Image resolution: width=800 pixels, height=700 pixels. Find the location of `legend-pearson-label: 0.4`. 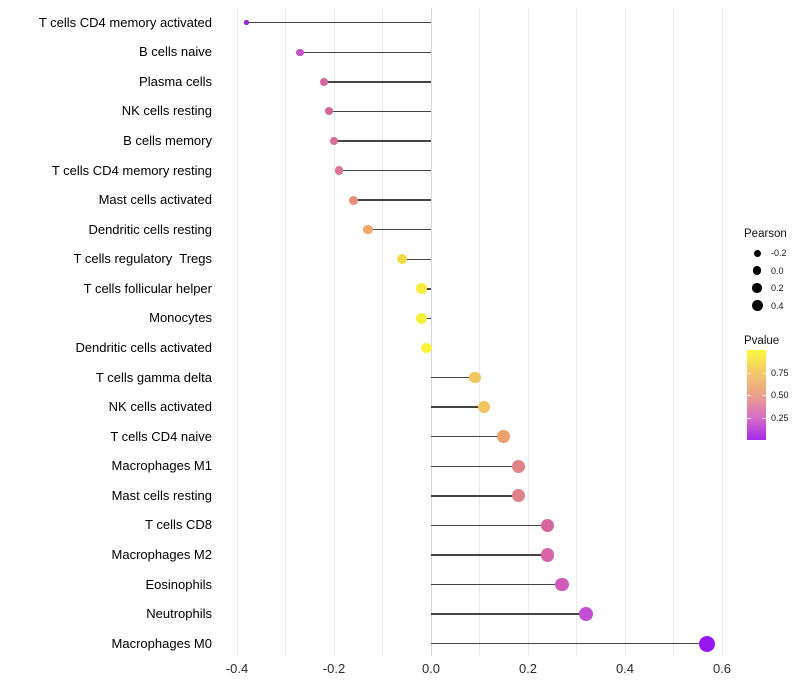

legend-pearson-label: 0.4 is located at coordinates (777, 305).